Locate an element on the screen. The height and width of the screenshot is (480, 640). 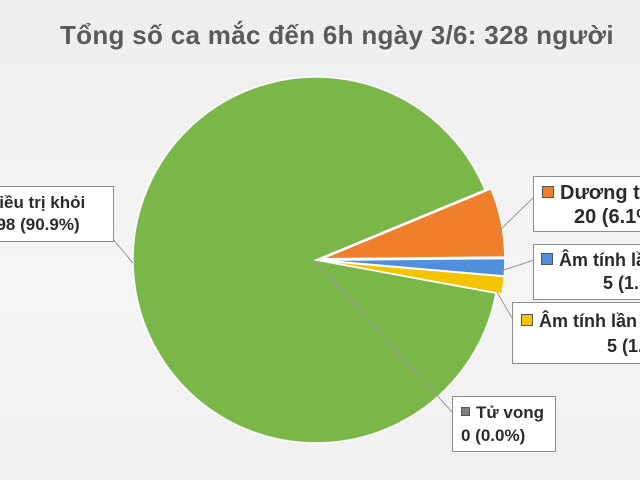
callout-death-label: Tử vong is located at coordinates (510, 412).